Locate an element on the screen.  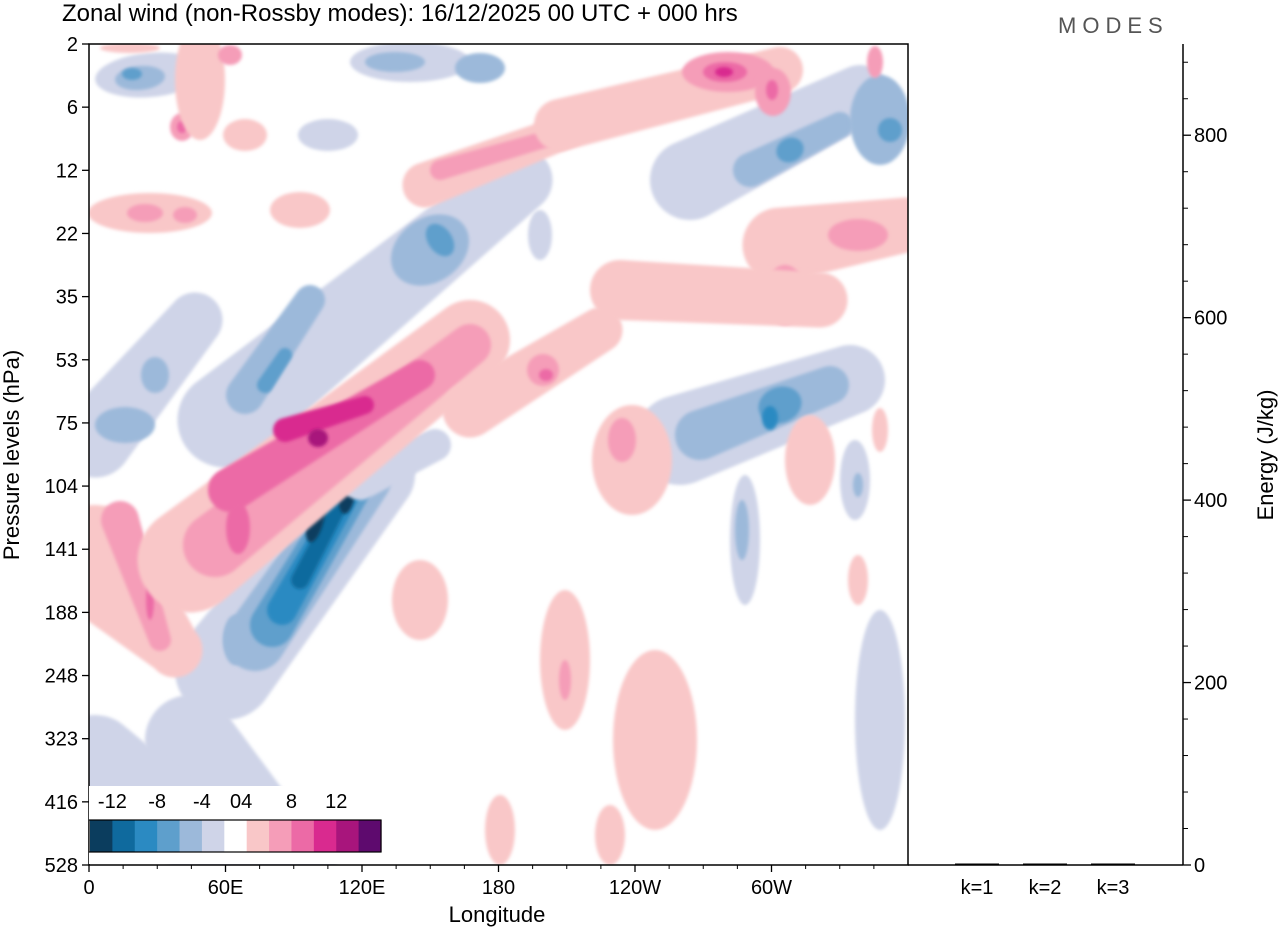
energy-tick-label: 400 is located at coordinates (1210, 501).